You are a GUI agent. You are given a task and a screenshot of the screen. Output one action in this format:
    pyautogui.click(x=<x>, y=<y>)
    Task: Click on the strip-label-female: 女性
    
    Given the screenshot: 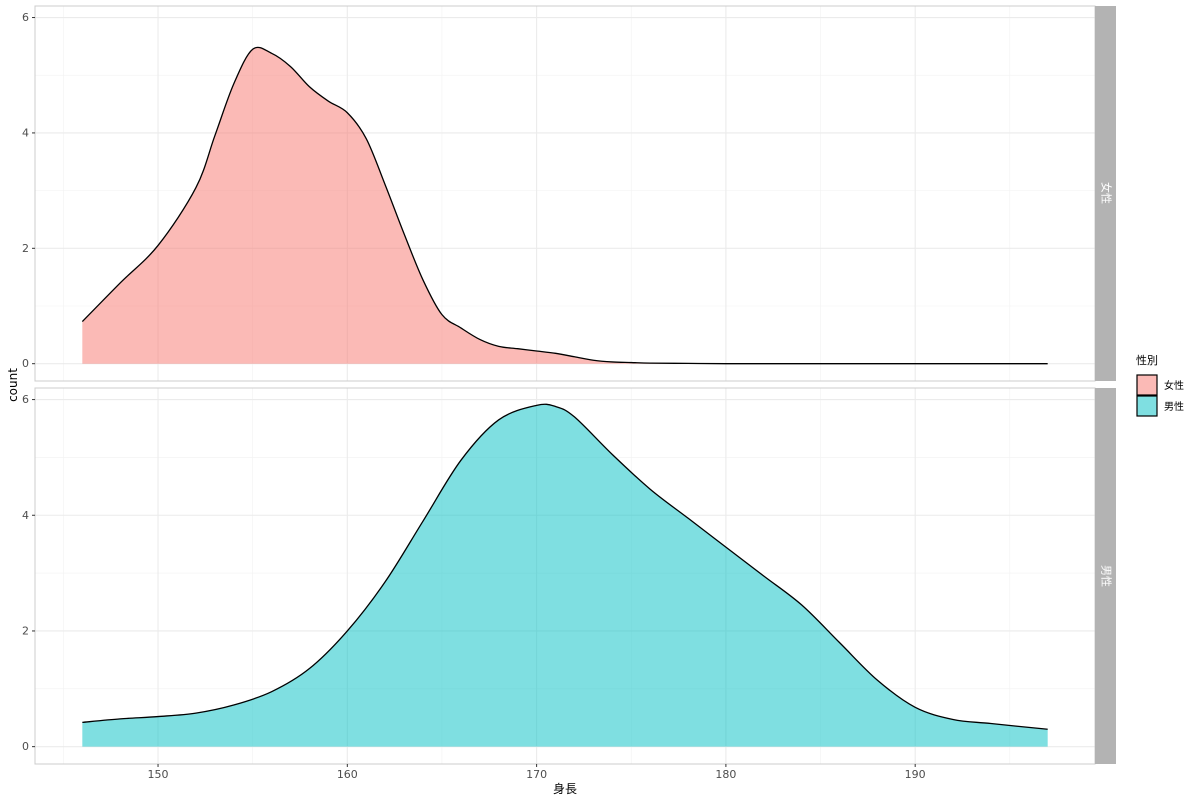 What is the action you would take?
    pyautogui.click(x=1107, y=193)
    